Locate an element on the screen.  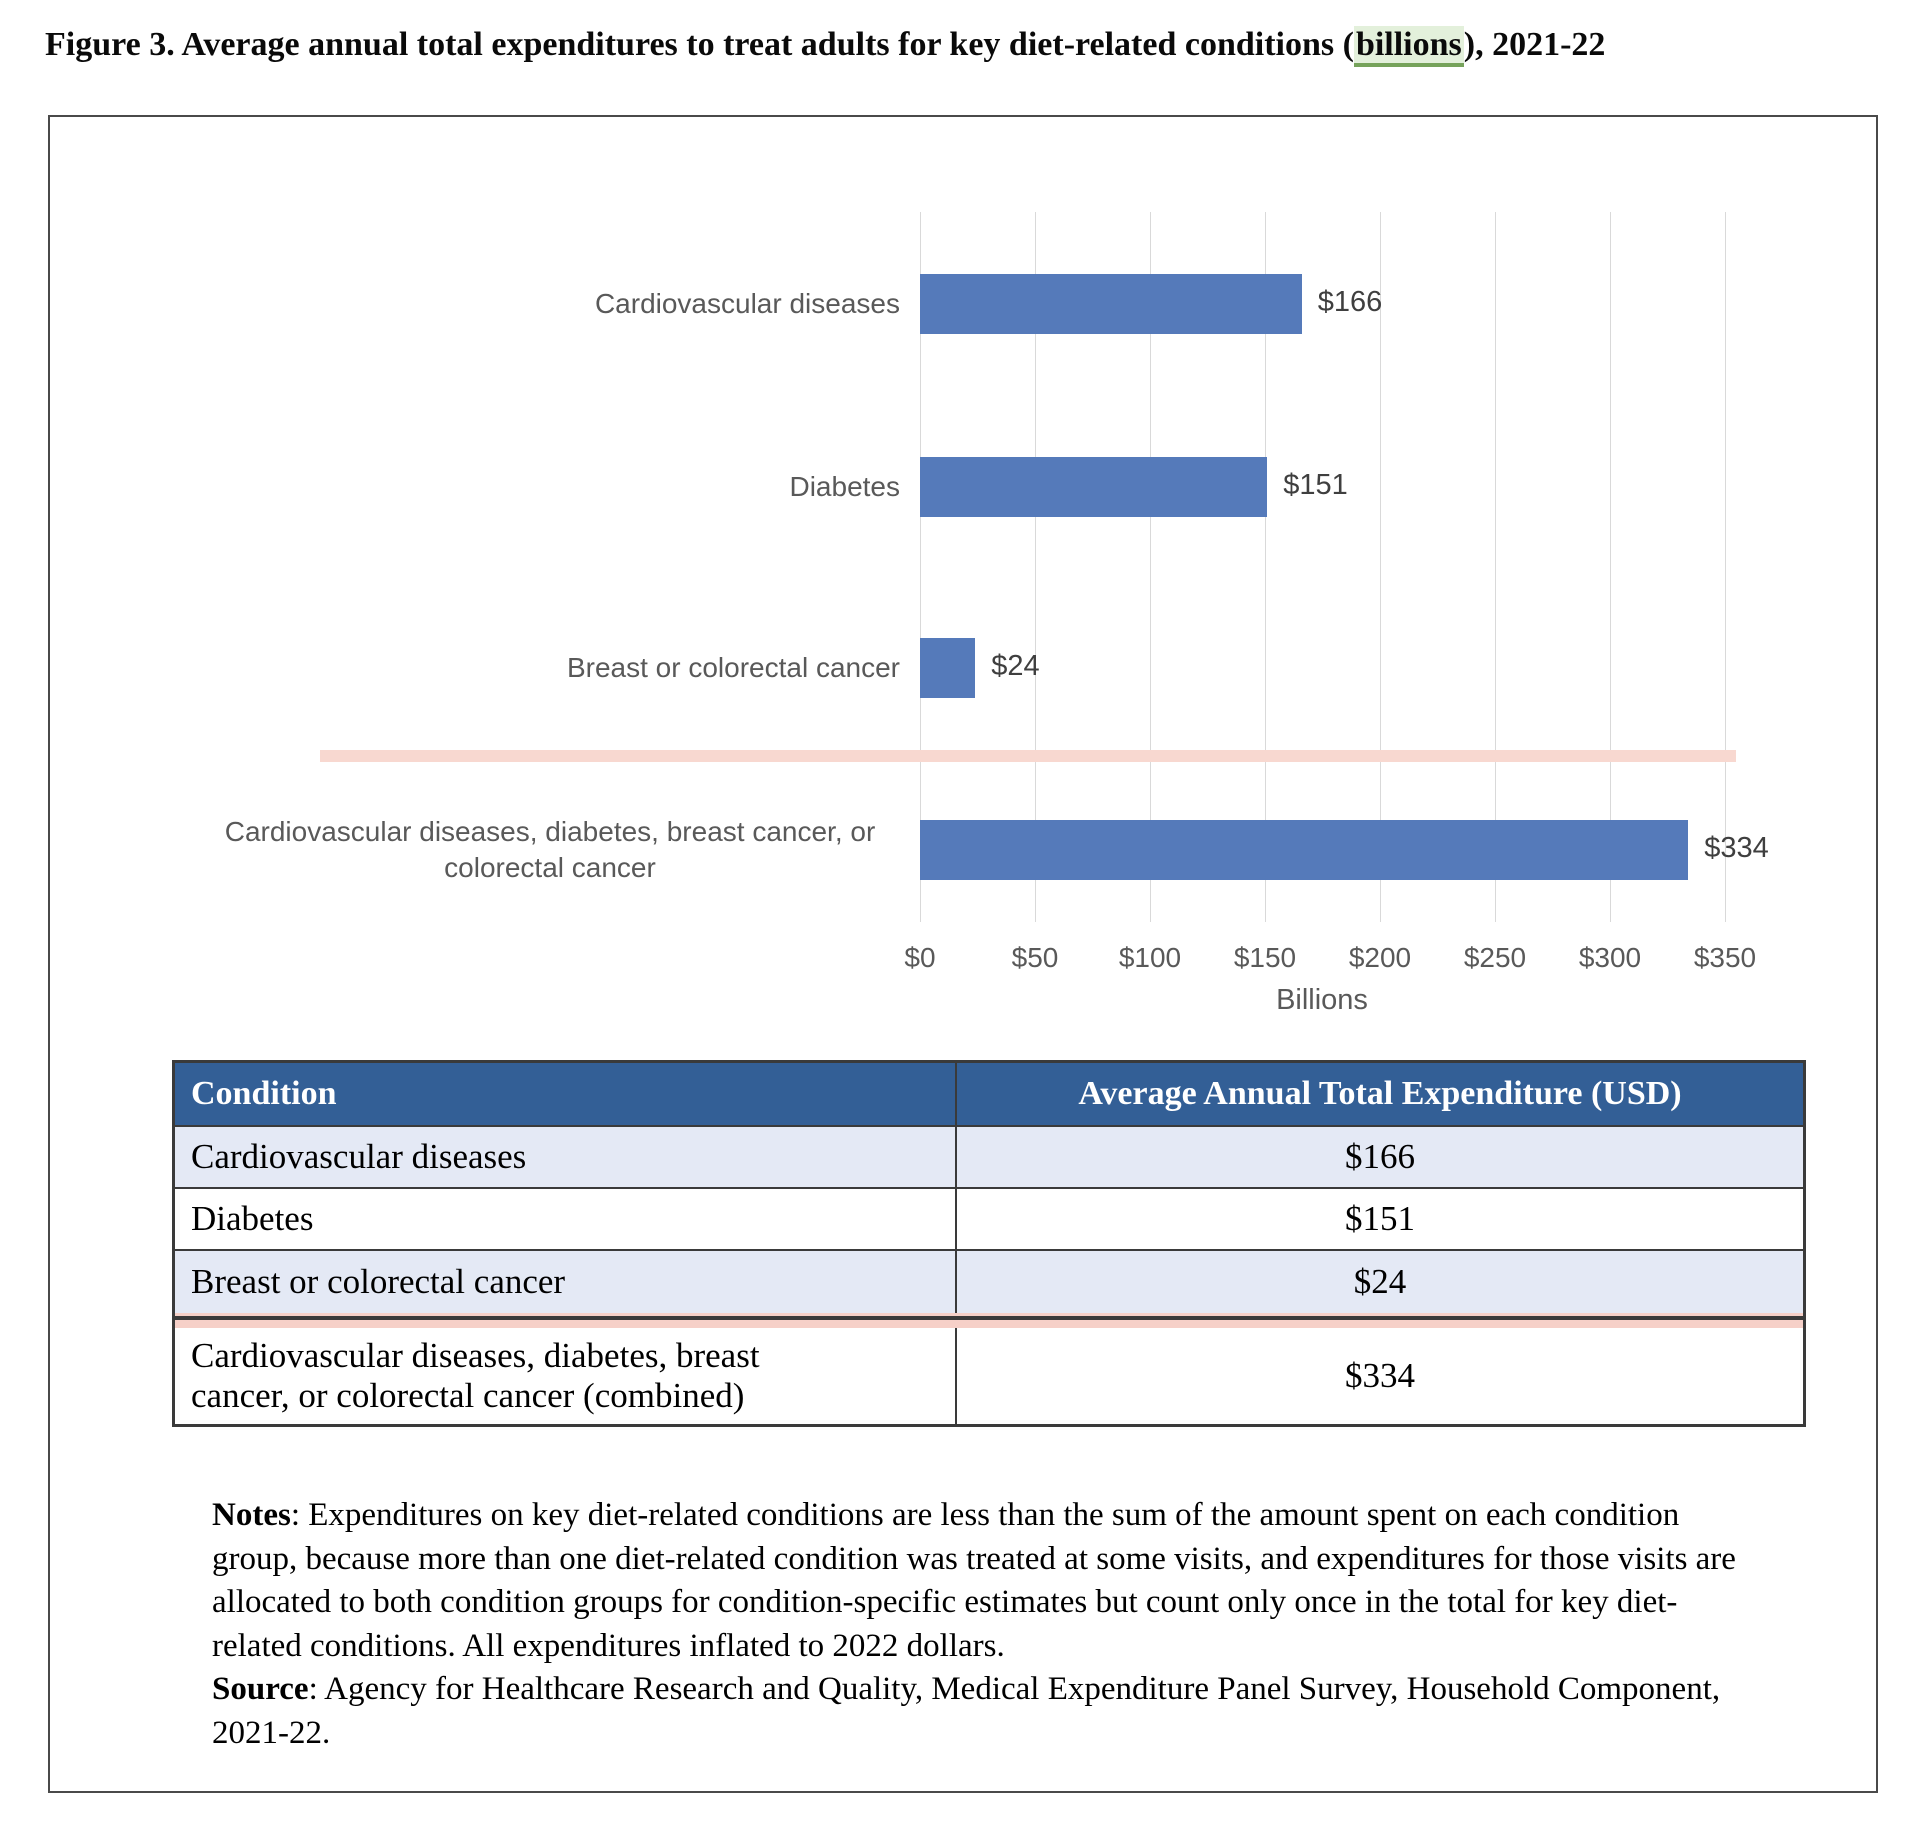
table-row: Breast or colorectal cancer $24 is located at coordinates (989, 1282).